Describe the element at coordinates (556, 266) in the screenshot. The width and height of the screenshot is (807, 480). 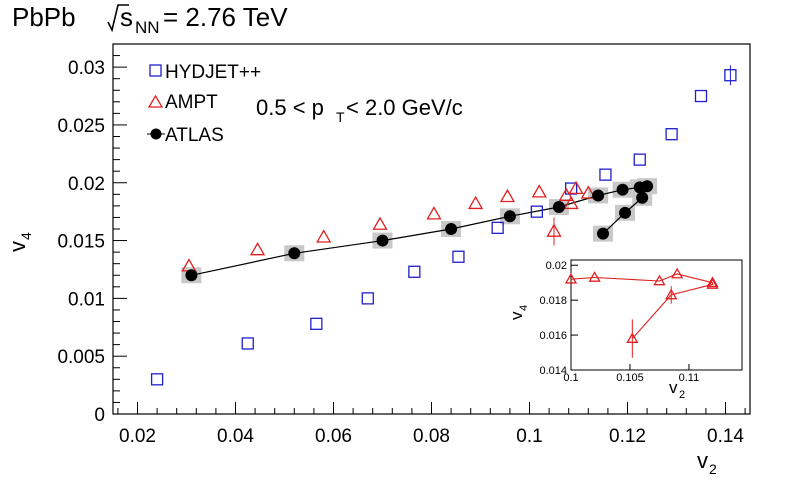
I see `inset-y-tick-label: 0.02` at that location.